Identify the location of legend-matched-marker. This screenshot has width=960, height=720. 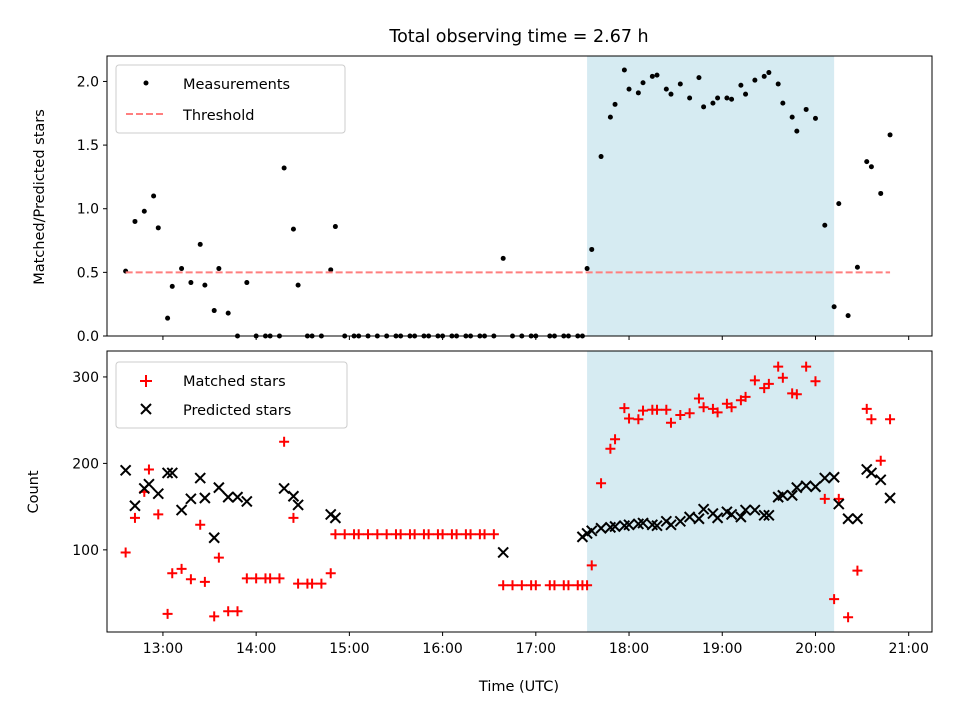
(146, 381).